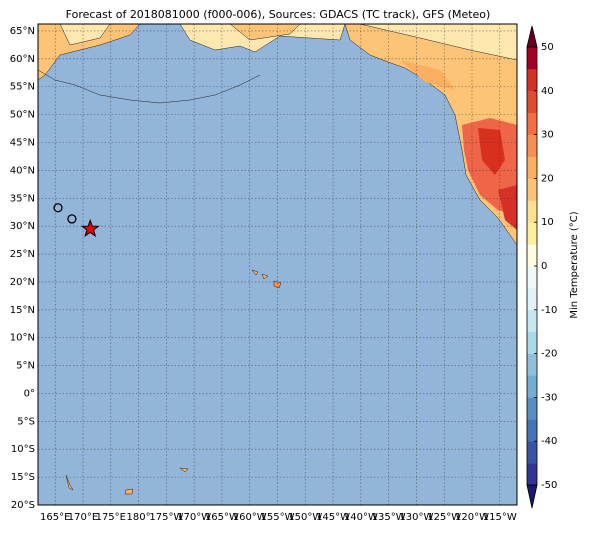 The height and width of the screenshot is (533, 592). I want to click on lon-label: 135°W, so click(389, 517).